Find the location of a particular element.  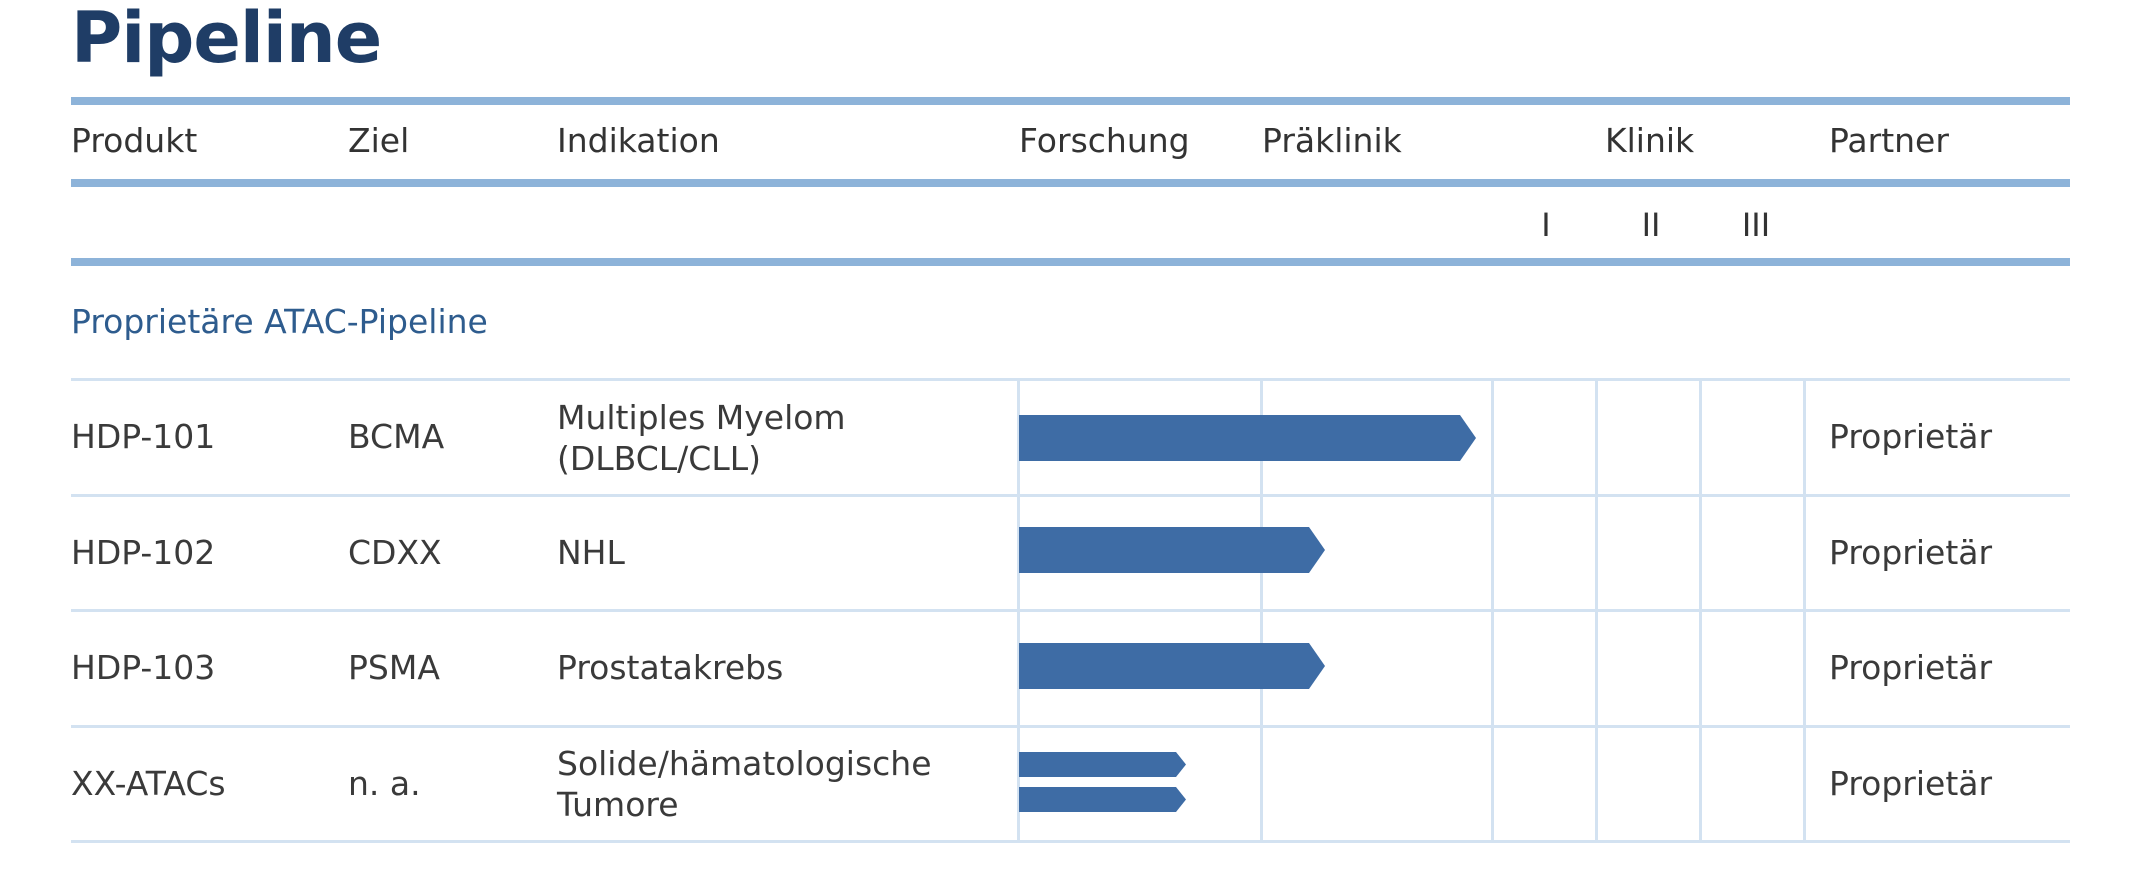

phase-label-1: I is located at coordinates (1546, 225).